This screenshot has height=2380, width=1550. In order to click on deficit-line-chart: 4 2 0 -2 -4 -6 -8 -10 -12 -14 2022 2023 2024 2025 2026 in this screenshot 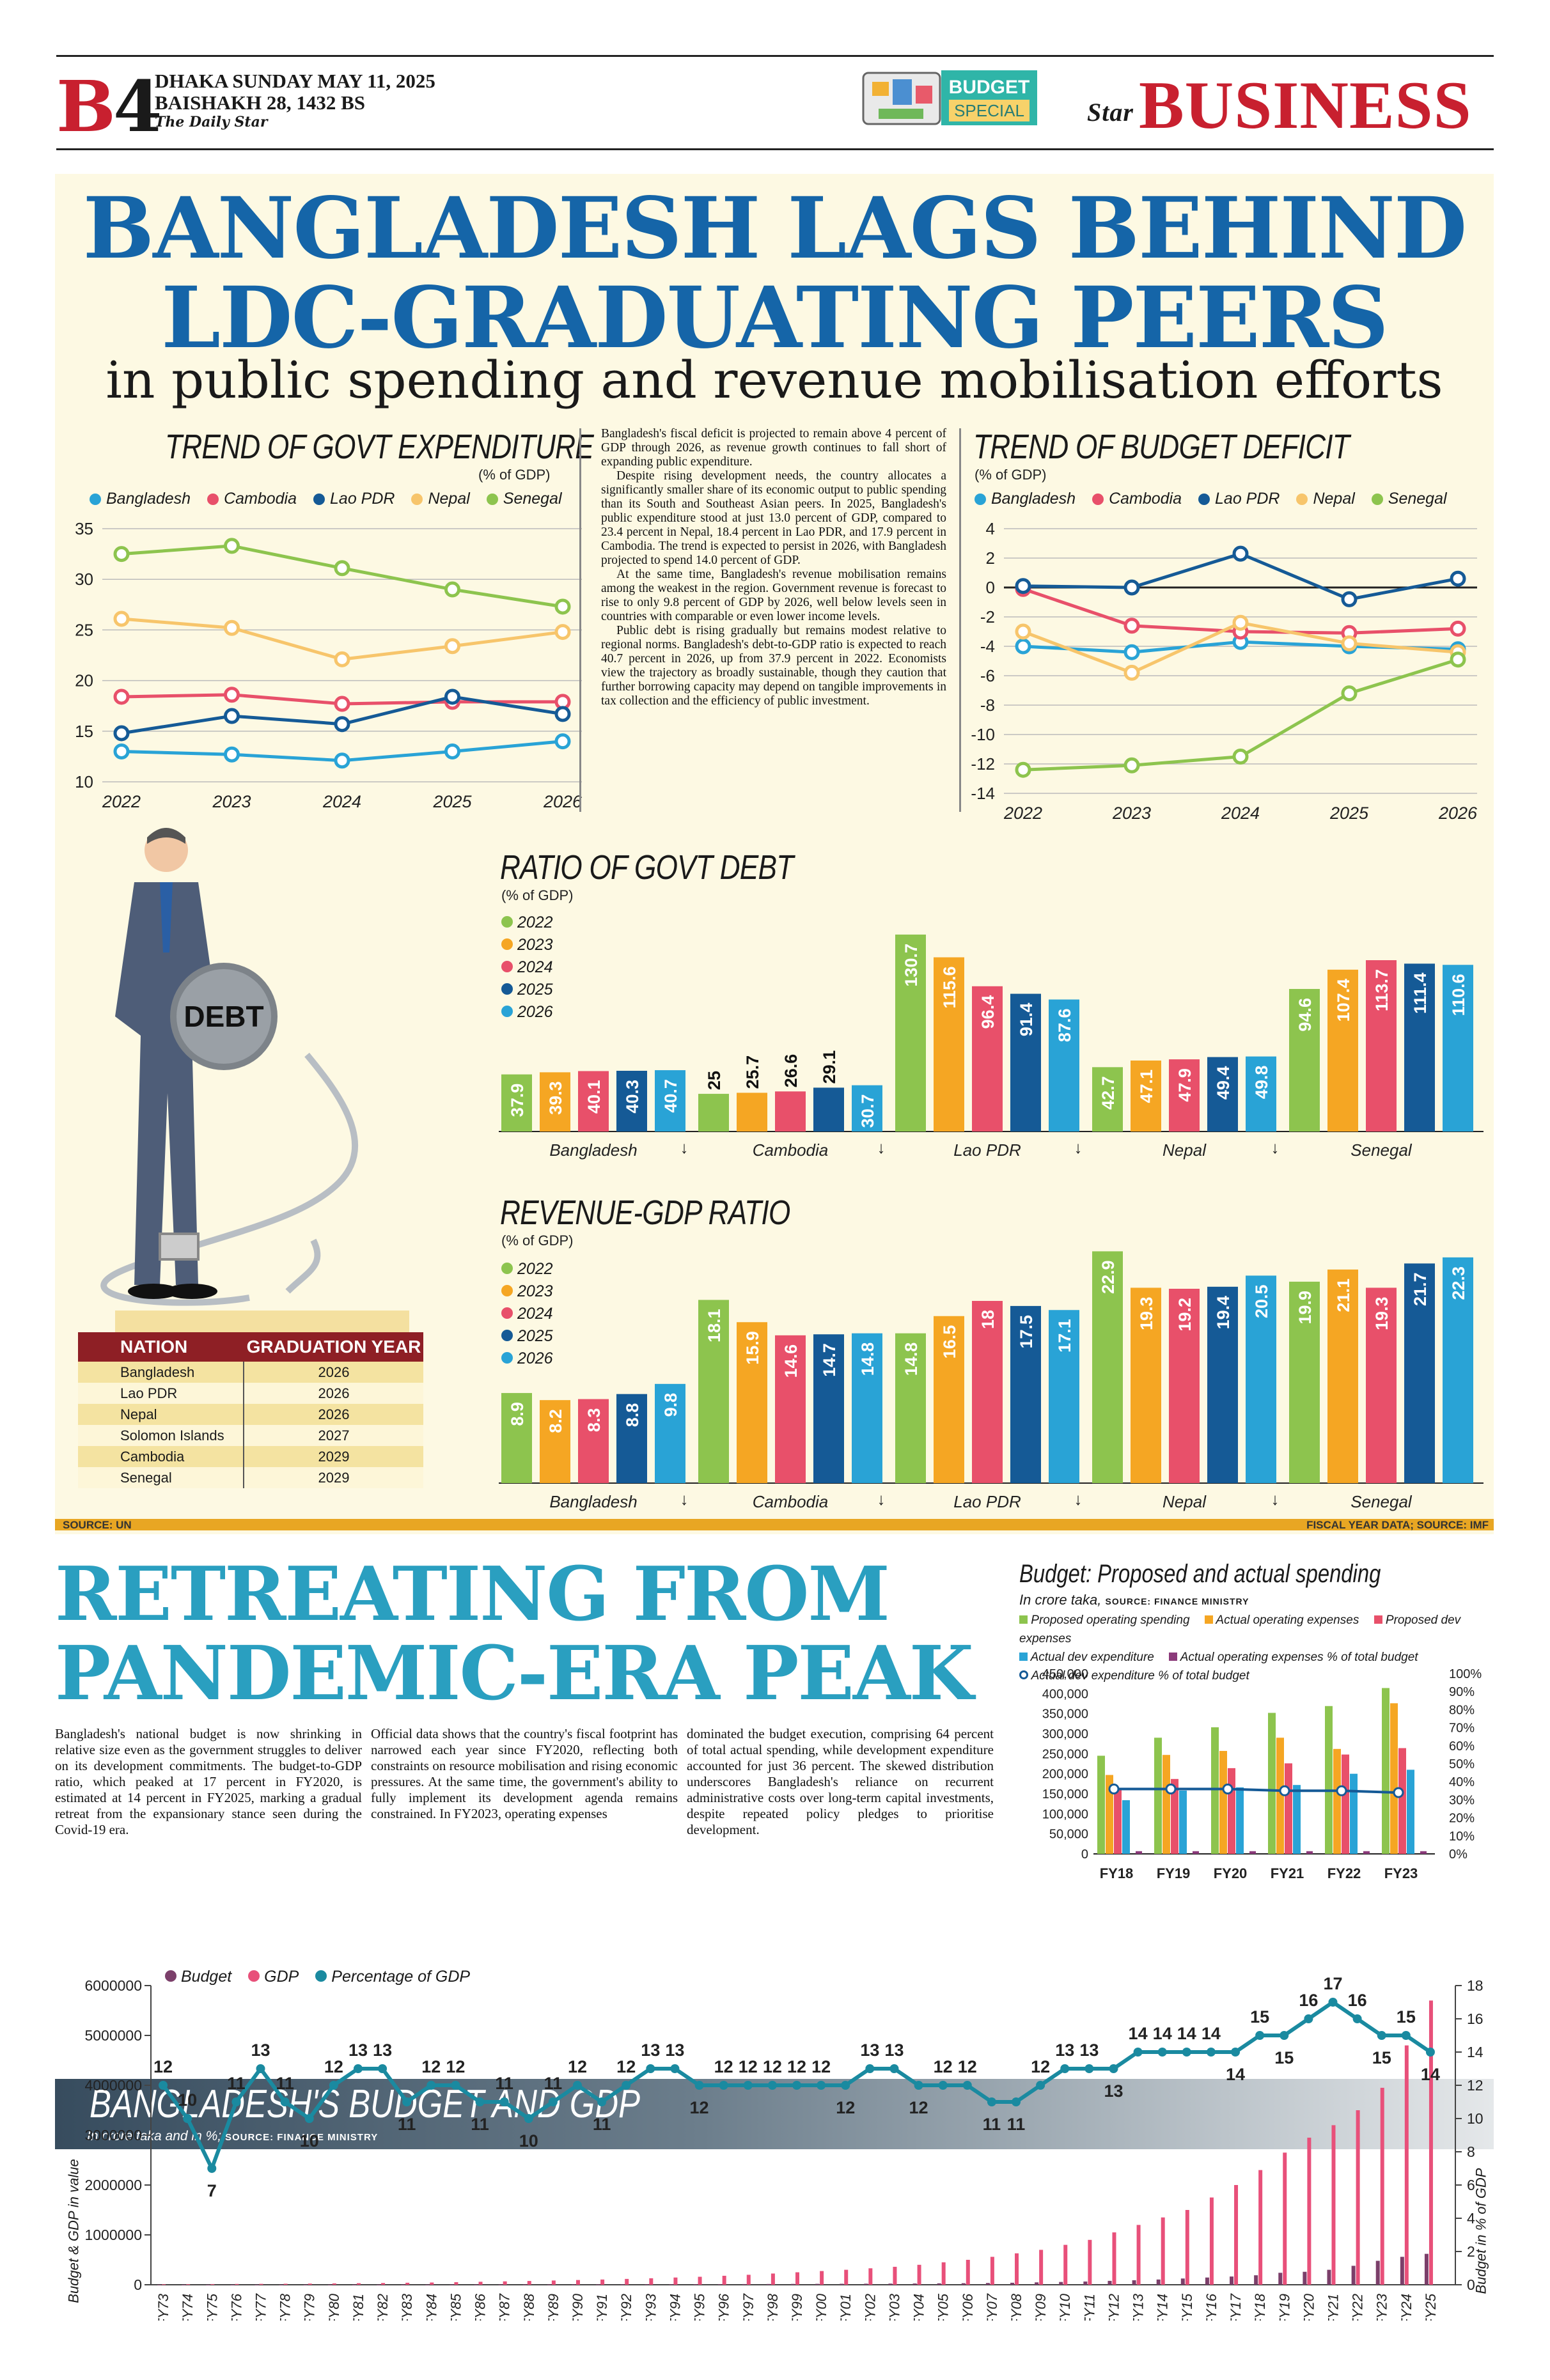, I will do `click(1225, 671)`.